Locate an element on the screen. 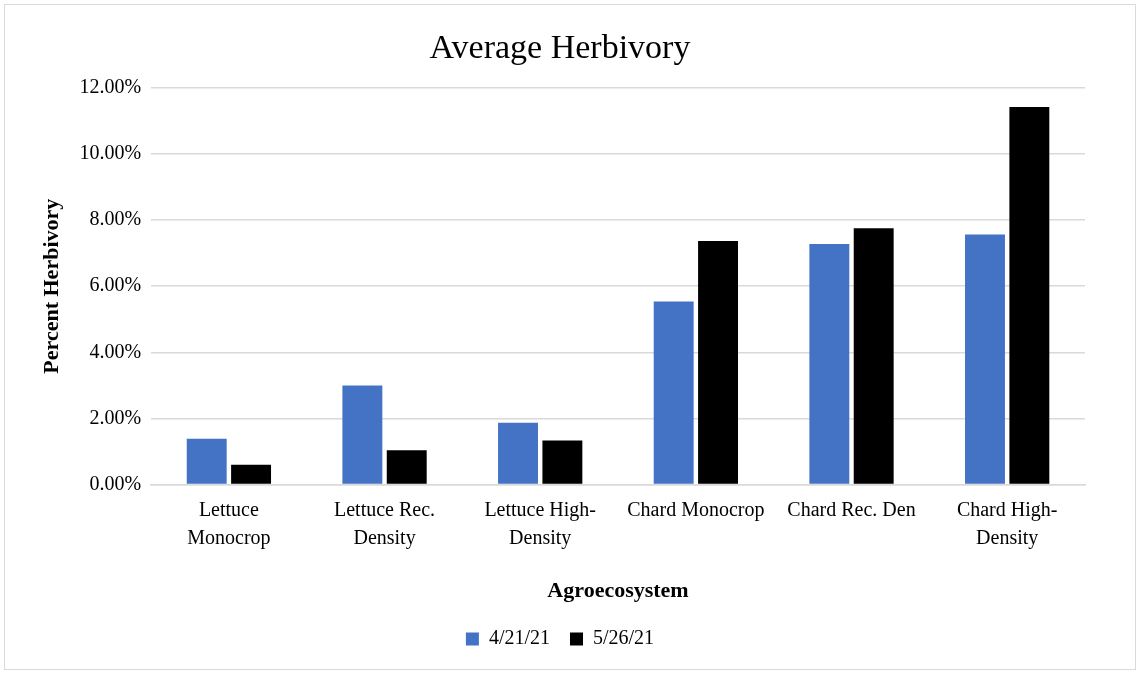 The width and height of the screenshot is (1140, 674). y-tick-label: 0.00% is located at coordinates (115, 482).